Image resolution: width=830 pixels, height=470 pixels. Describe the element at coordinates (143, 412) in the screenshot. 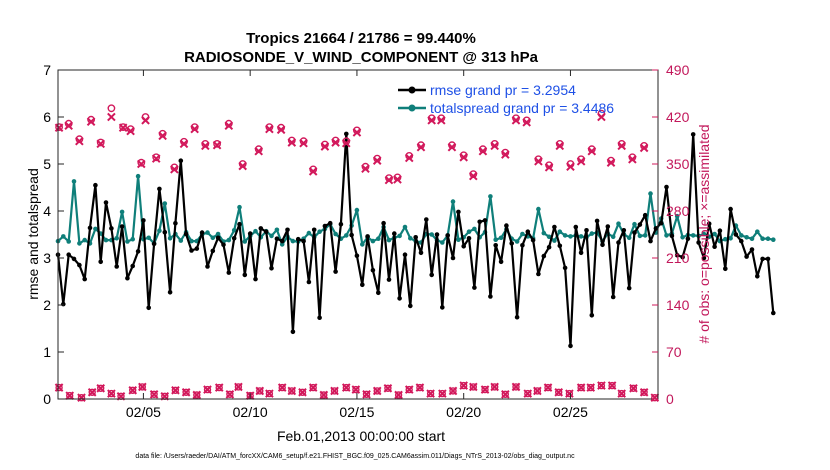

I see `x-tick-label: 02/05` at that location.